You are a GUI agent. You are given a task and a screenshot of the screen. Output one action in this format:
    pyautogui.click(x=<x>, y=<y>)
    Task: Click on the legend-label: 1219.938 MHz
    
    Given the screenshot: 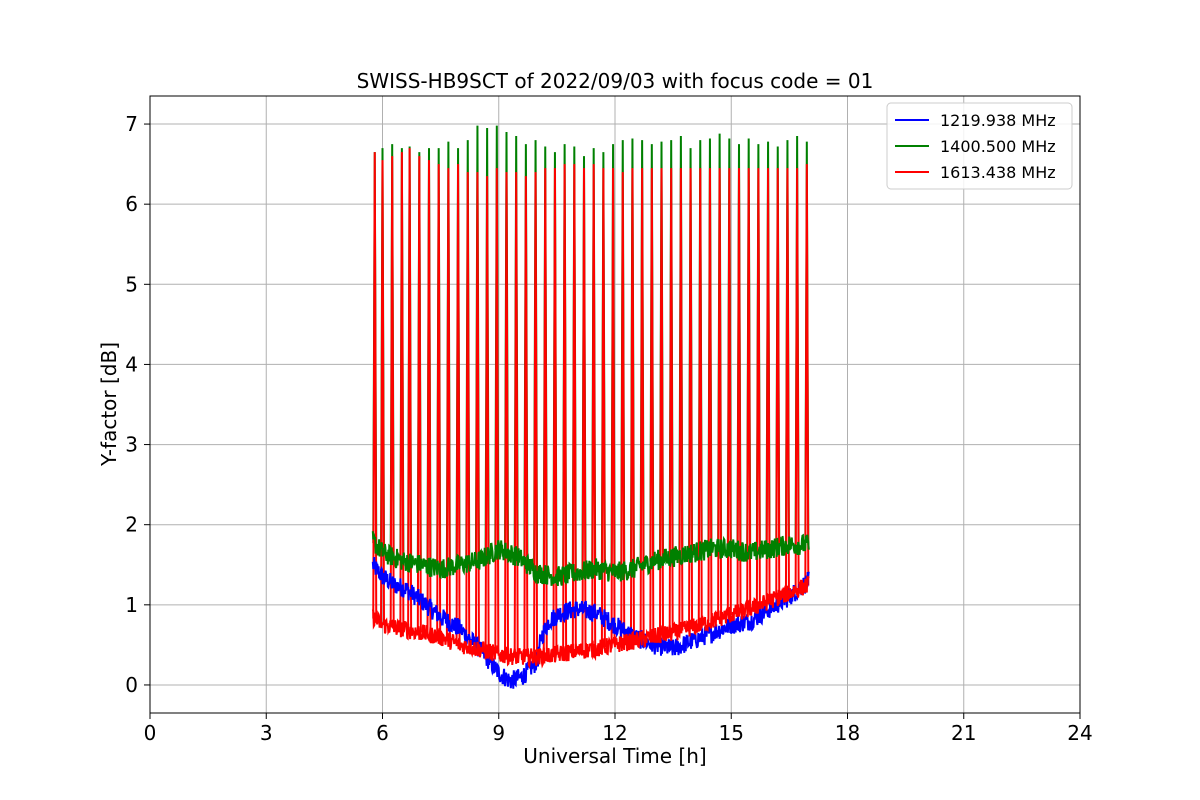 What is the action you would take?
    pyautogui.click(x=998, y=120)
    